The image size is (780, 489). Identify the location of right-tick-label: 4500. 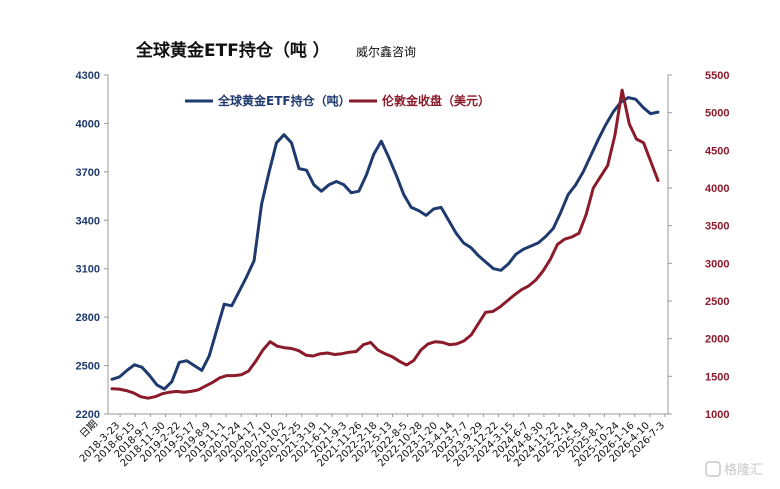
(717, 151).